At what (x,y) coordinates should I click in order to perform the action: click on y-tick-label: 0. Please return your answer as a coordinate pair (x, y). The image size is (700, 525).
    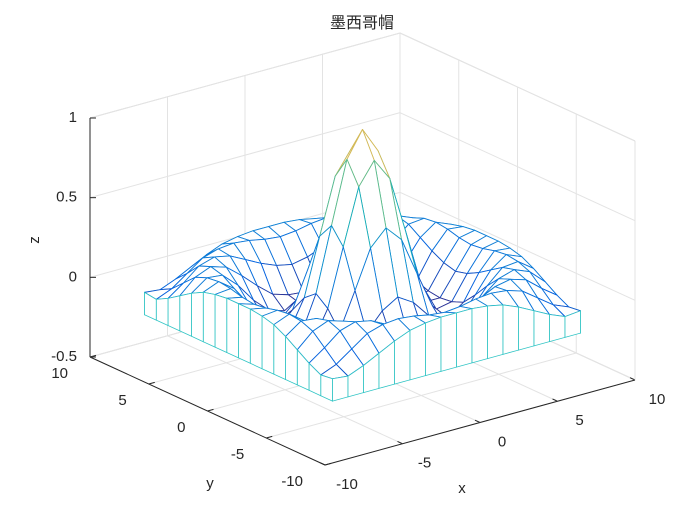
    Looking at the image, I should click on (181, 427).